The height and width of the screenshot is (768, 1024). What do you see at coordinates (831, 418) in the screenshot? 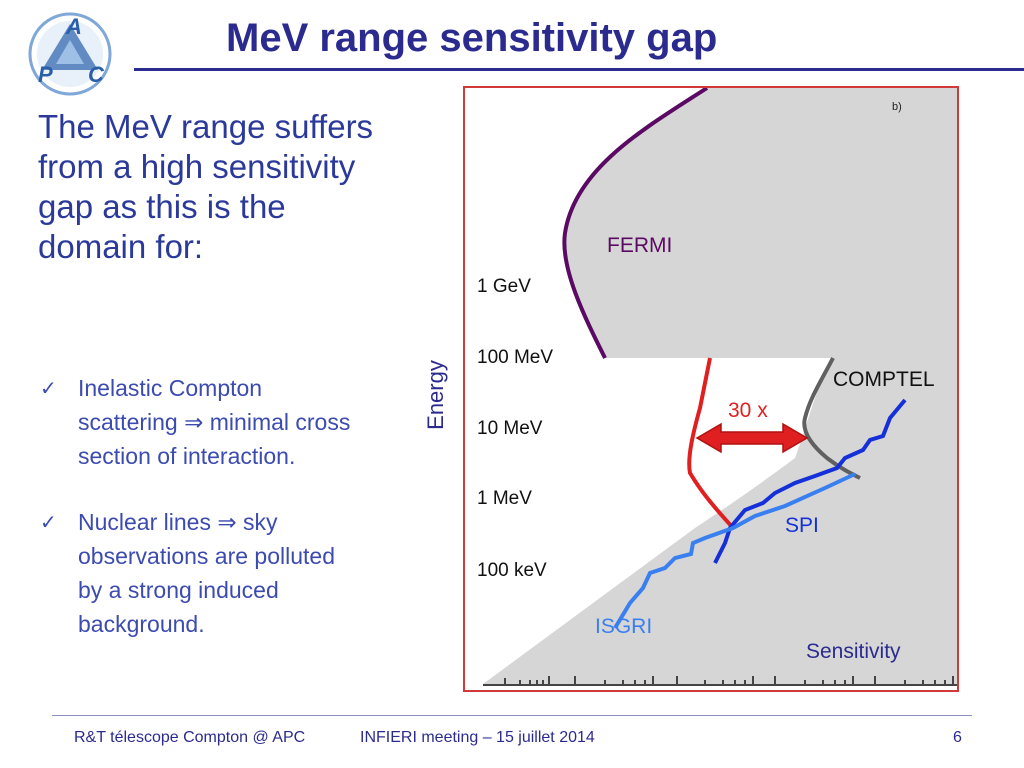
I see `comptel-curve` at bounding box center [831, 418].